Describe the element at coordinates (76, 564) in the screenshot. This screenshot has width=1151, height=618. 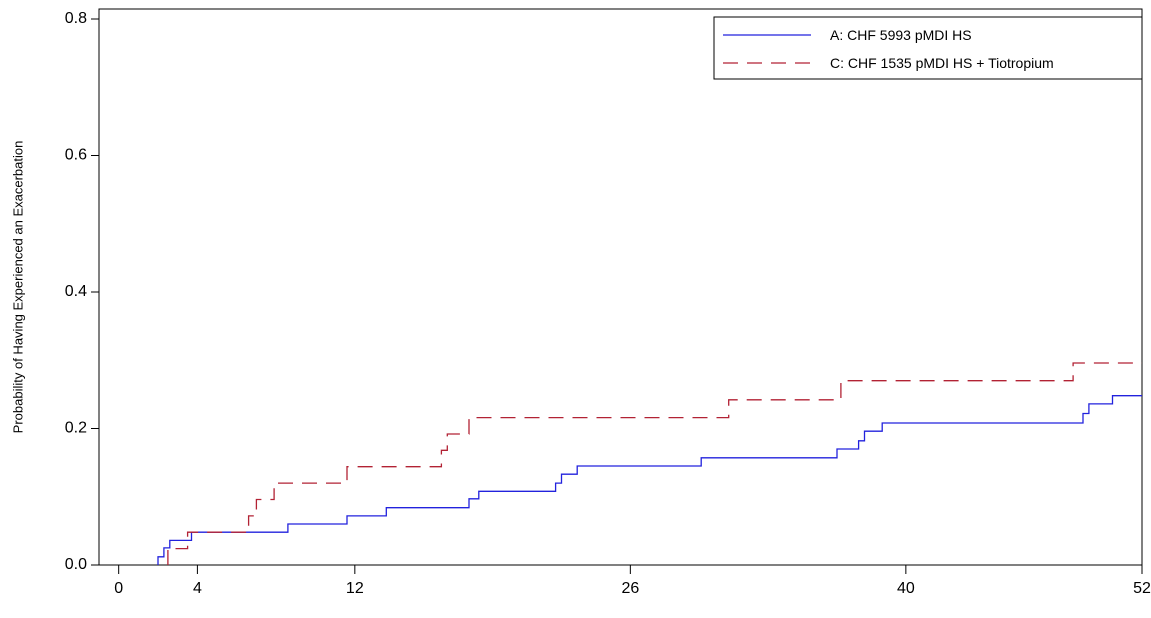
I see `y-tick-label: 0.0` at that location.